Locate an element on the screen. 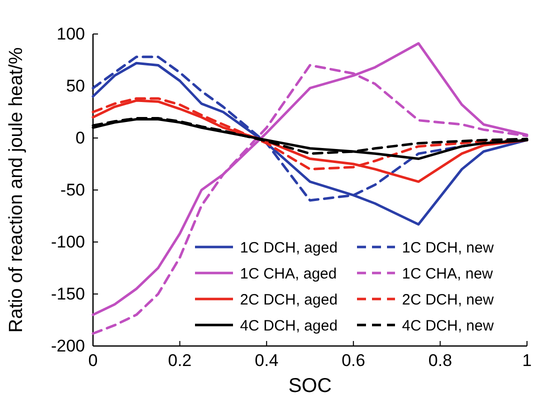 This screenshot has height=404, width=536. legend-label: 1C CHA, aged is located at coordinates (288, 273).